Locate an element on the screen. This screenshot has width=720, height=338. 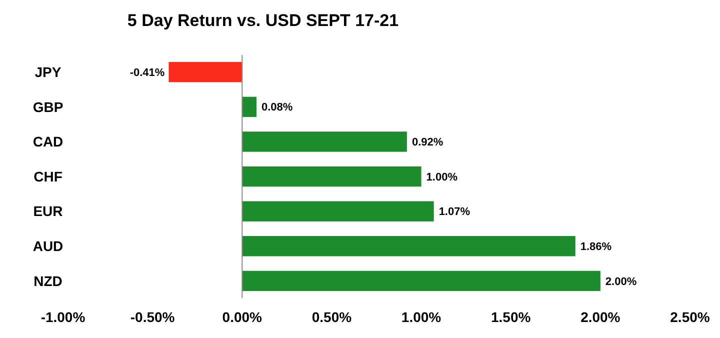
data-label: 2.00% is located at coordinates (621, 282).